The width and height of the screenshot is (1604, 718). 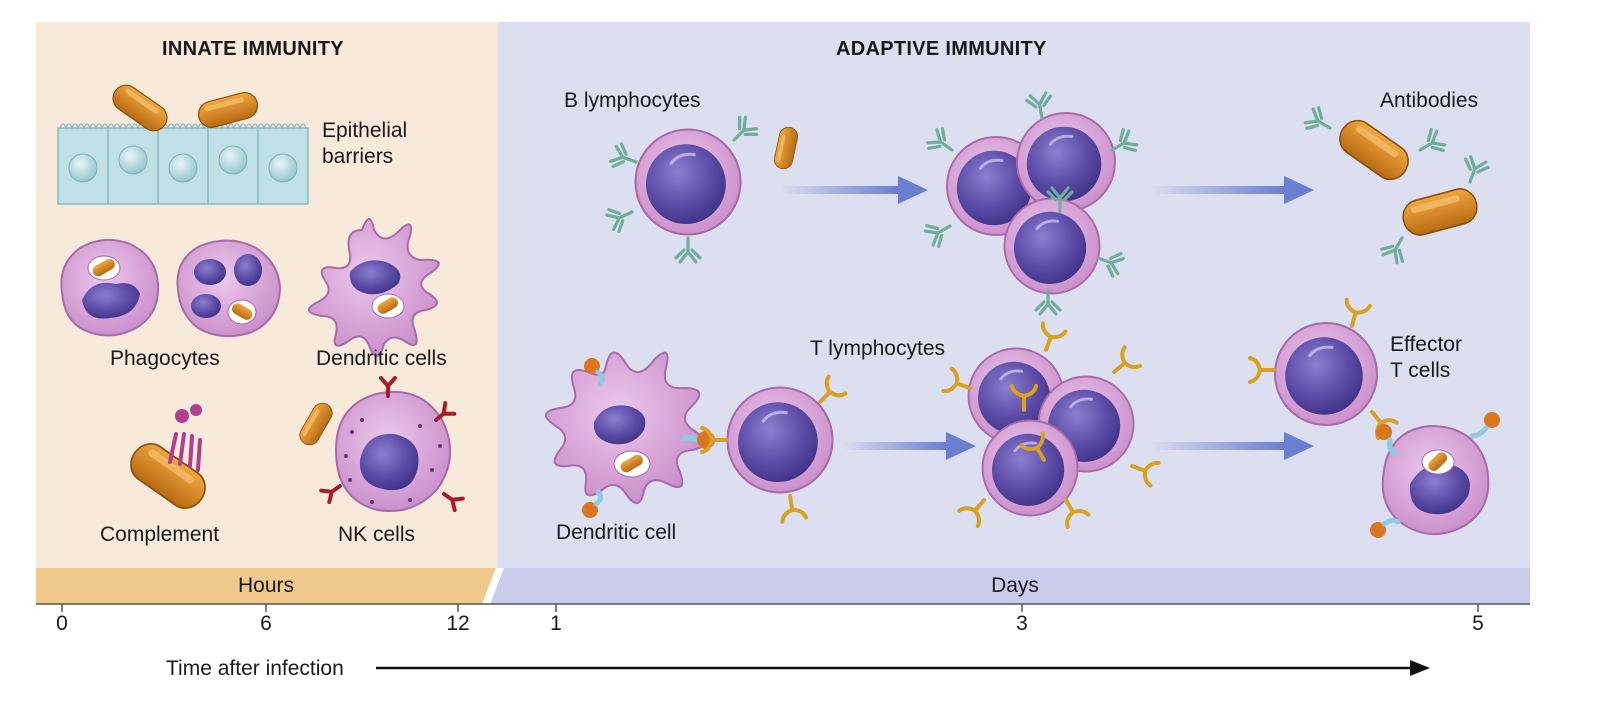 I want to click on dendritic-cell-adaptive, so click(x=630, y=434).